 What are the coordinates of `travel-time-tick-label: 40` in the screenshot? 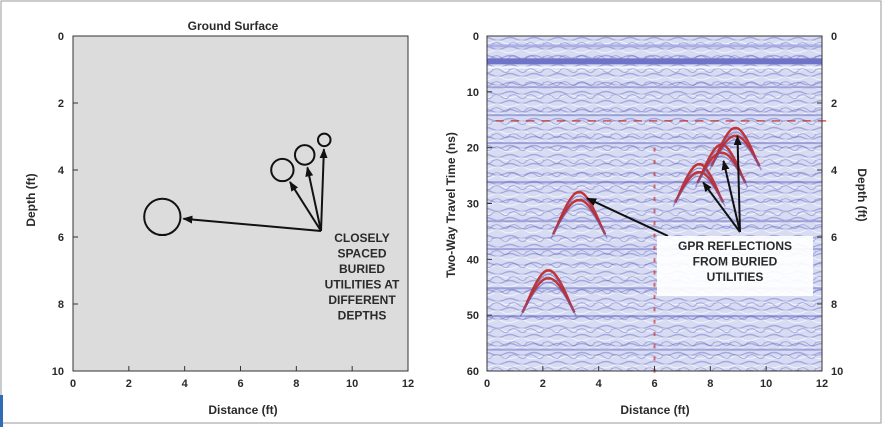 It's located at (473, 260).